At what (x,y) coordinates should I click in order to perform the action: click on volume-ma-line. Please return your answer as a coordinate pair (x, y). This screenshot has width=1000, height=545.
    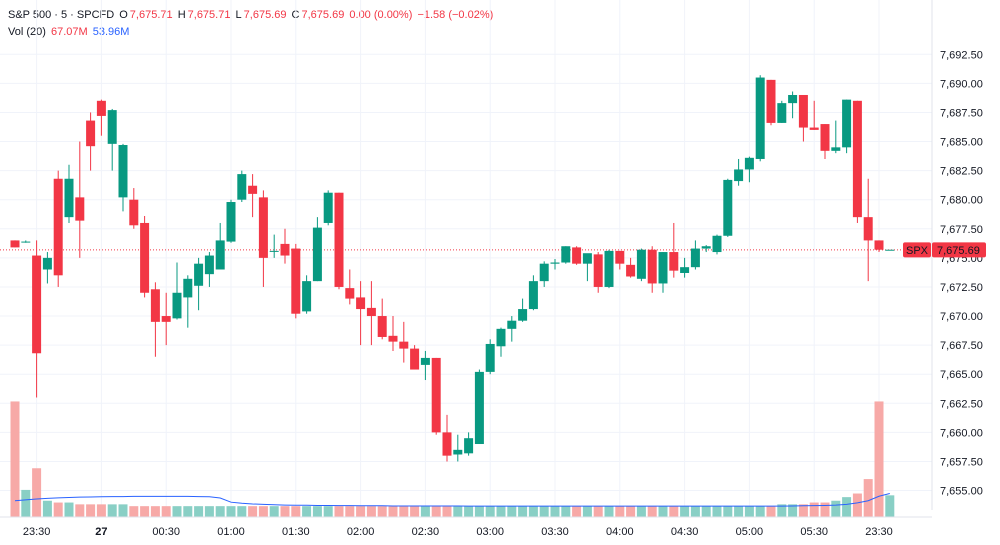
    Looking at the image, I should click on (452, 500).